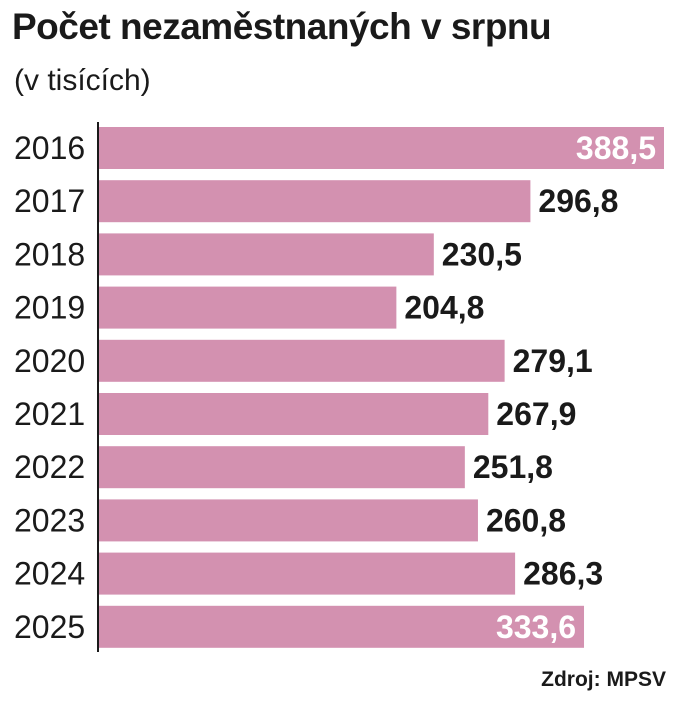 The image size is (680, 710). Describe the element at coordinates (247, 307) in the screenshot. I see `bar-2019` at that location.